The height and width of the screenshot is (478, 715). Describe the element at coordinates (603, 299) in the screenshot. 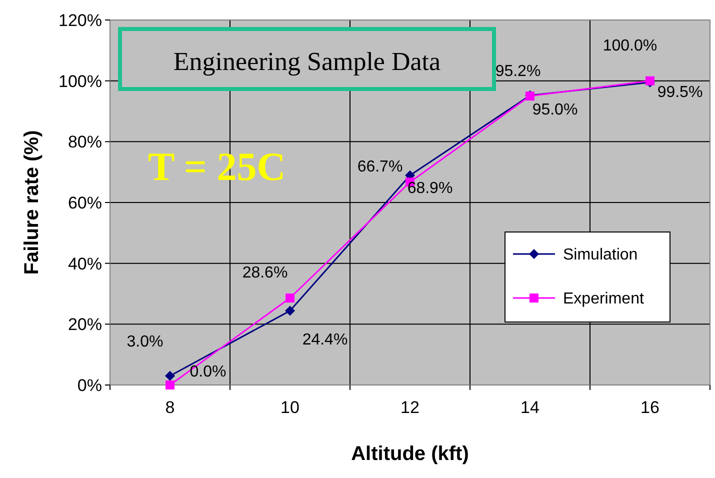

I see `legend-label: Experiment` at that location.